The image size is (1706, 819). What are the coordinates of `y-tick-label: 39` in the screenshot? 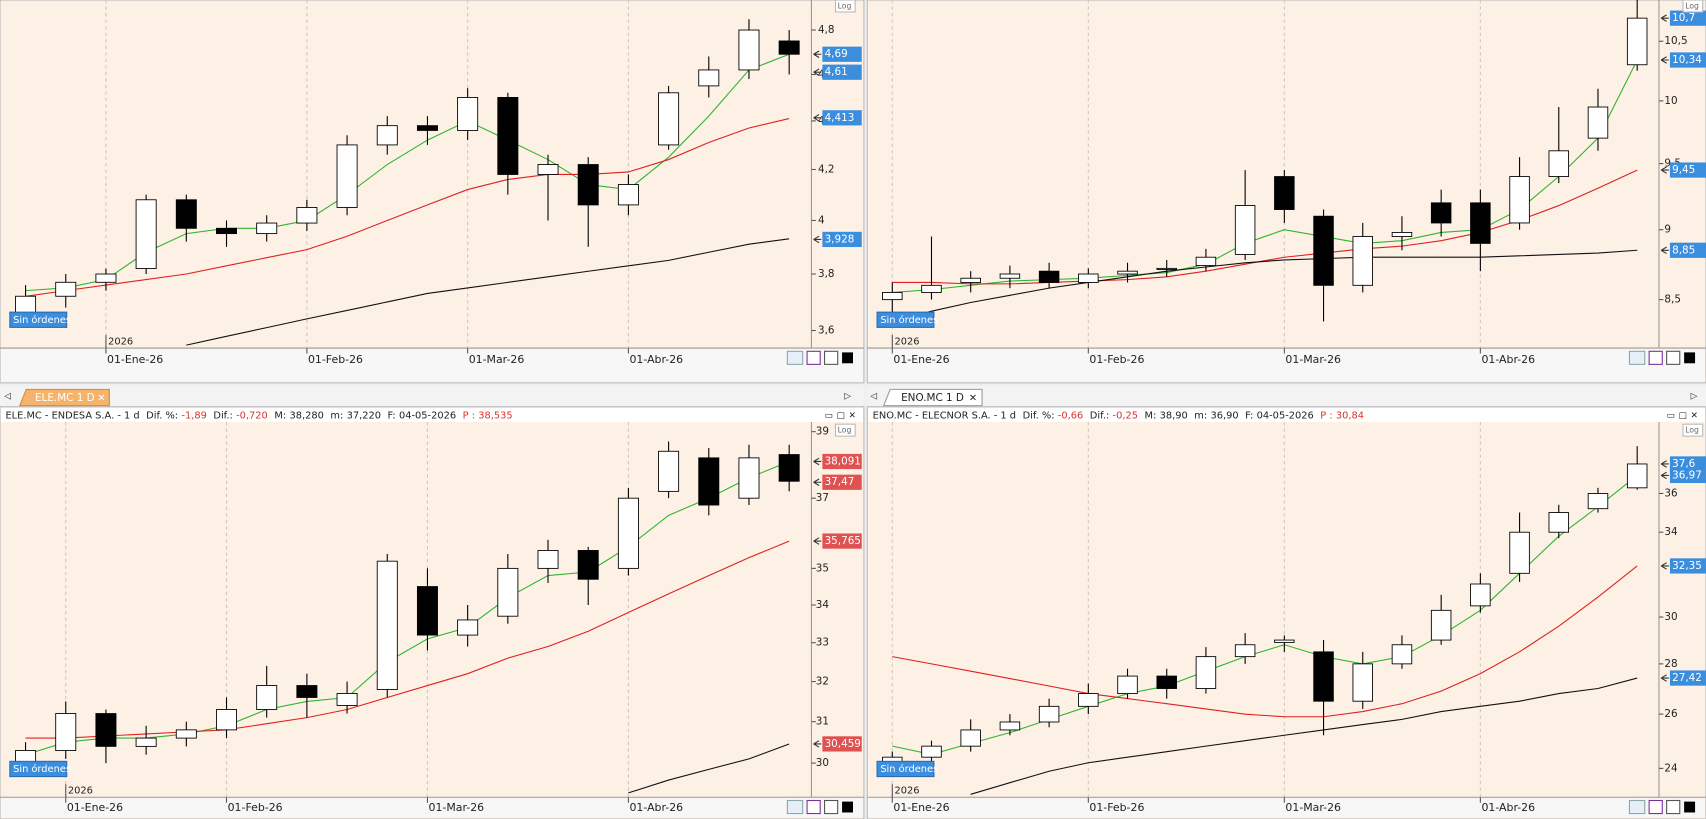 It's located at (822, 432).